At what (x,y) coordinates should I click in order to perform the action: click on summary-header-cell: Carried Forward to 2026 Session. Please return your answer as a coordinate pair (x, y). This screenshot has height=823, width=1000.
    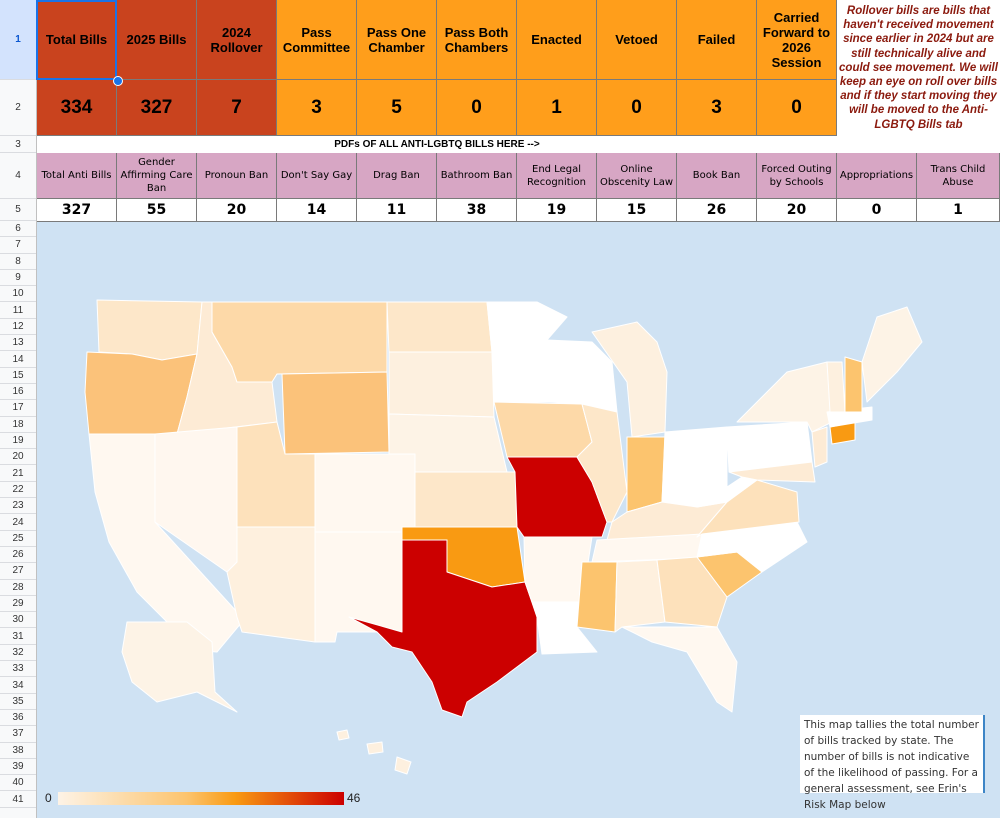
    Looking at the image, I should click on (797, 40).